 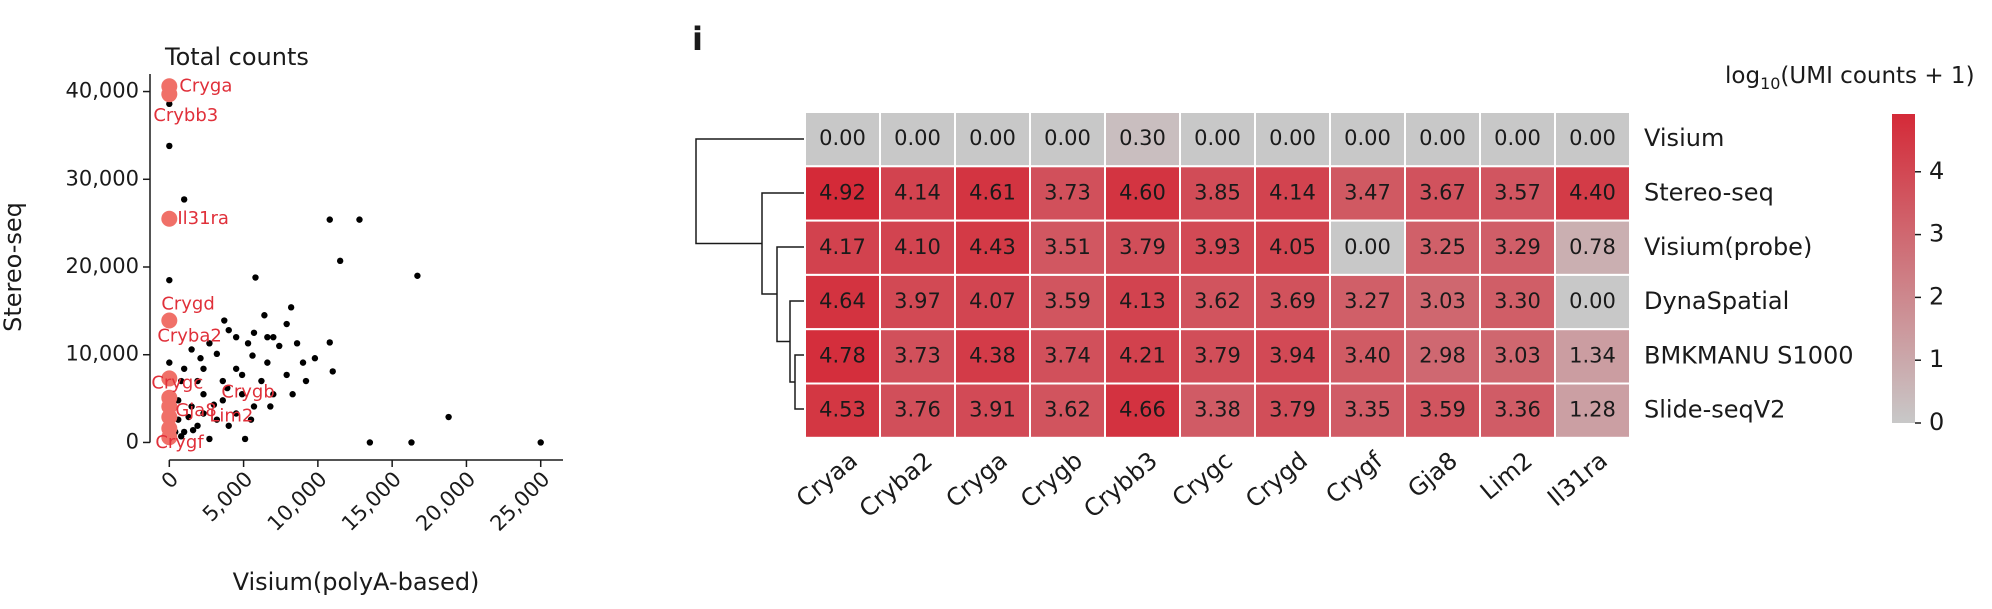 I want to click on row-label: Slide-seqV2, so click(x=1714, y=410).